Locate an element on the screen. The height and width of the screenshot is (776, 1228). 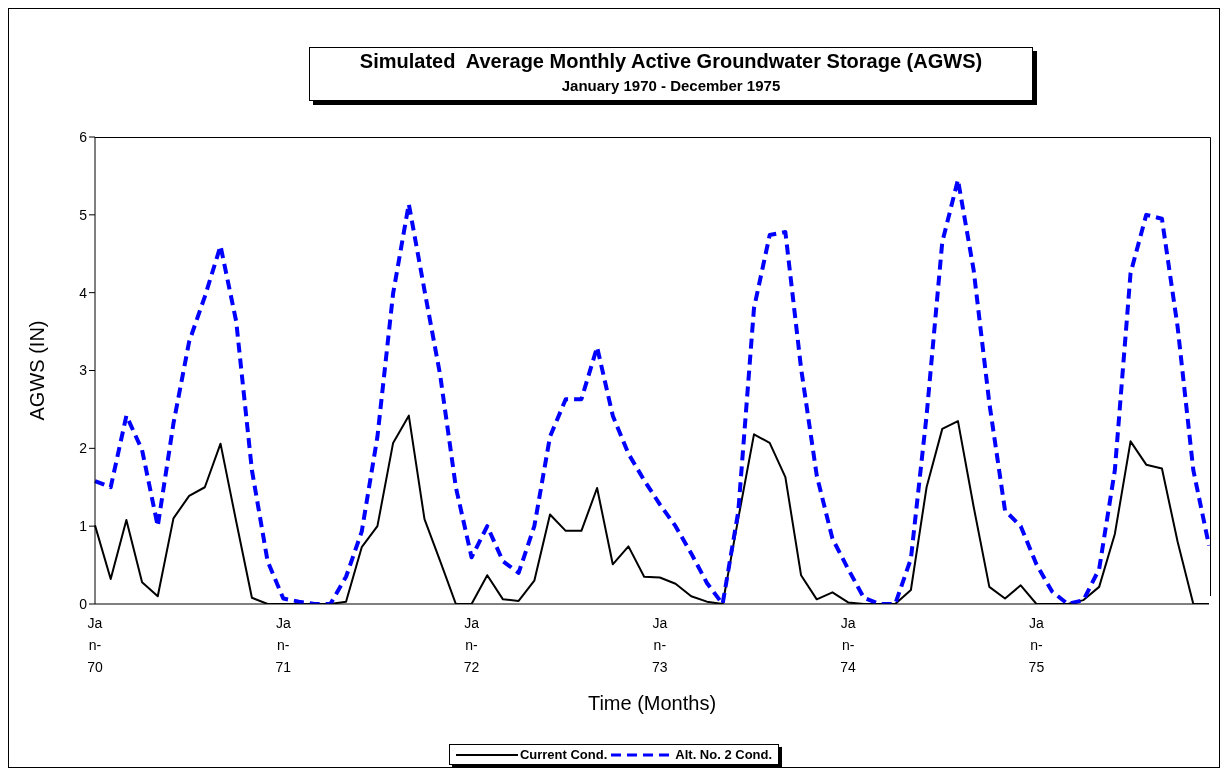
x-tick-label: Jan-74 is located at coordinates (848, 645).